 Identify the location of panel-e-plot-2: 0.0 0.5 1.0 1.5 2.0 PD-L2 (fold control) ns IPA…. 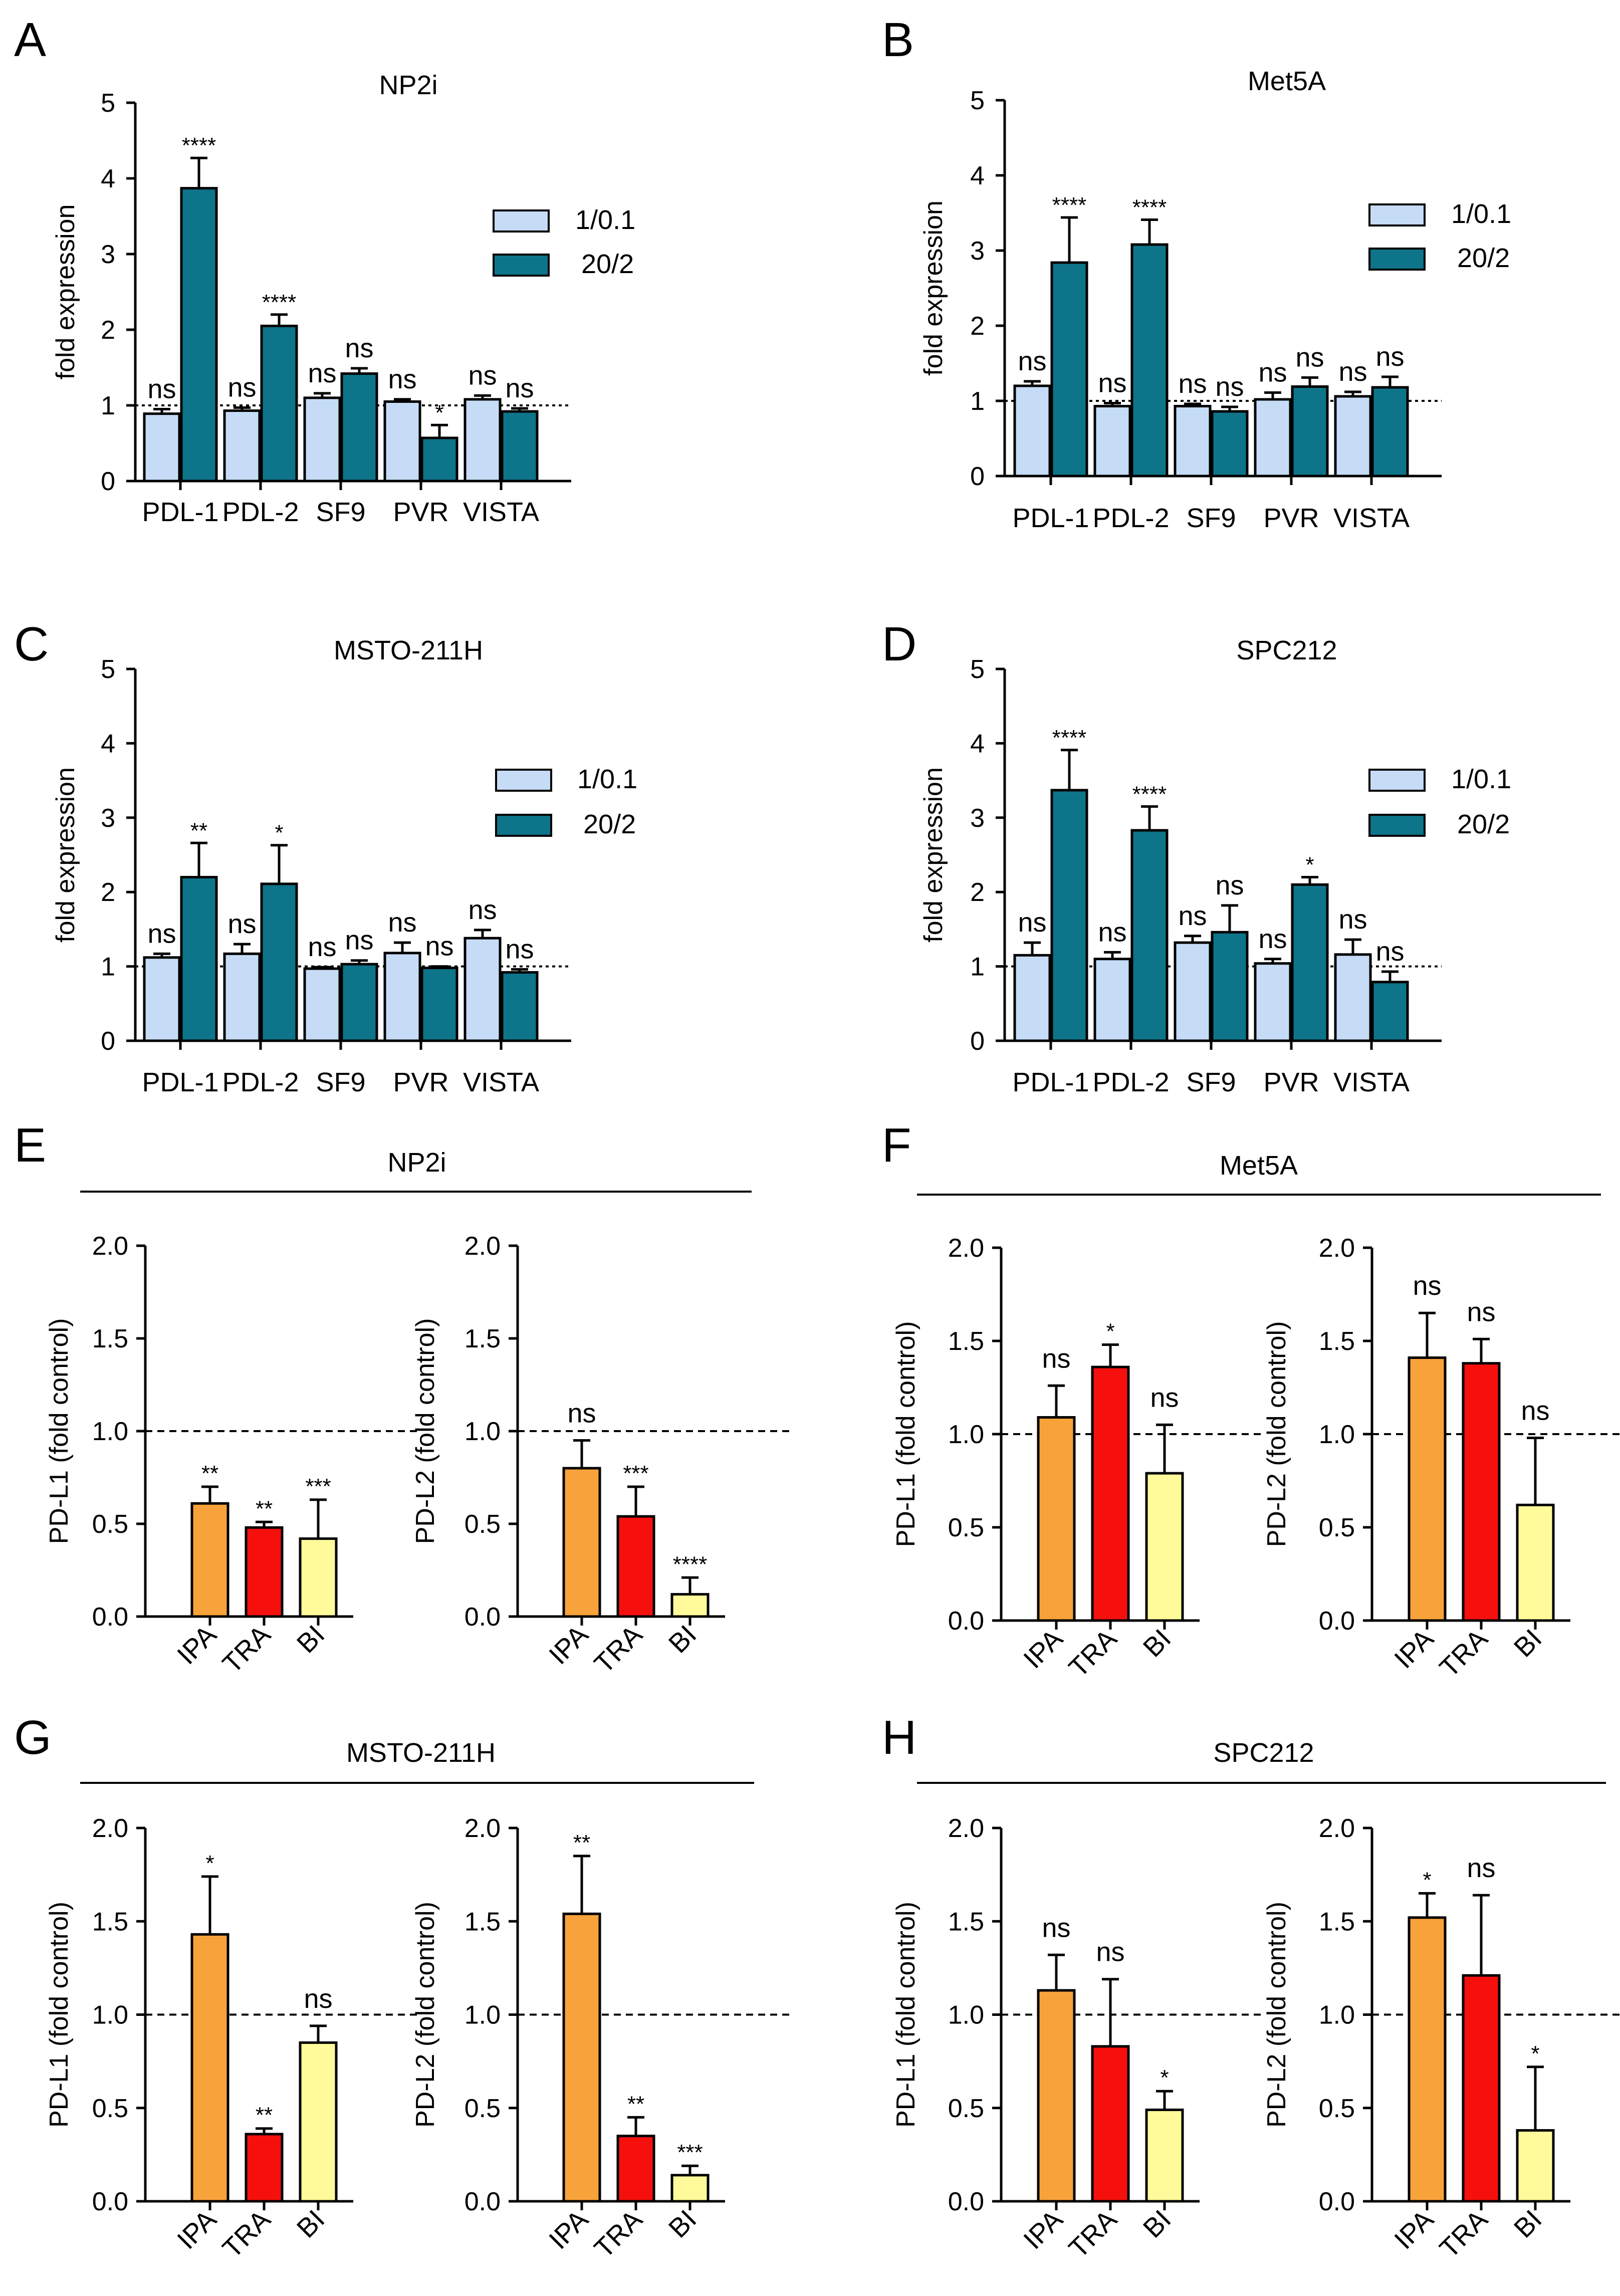
(600, 1455).